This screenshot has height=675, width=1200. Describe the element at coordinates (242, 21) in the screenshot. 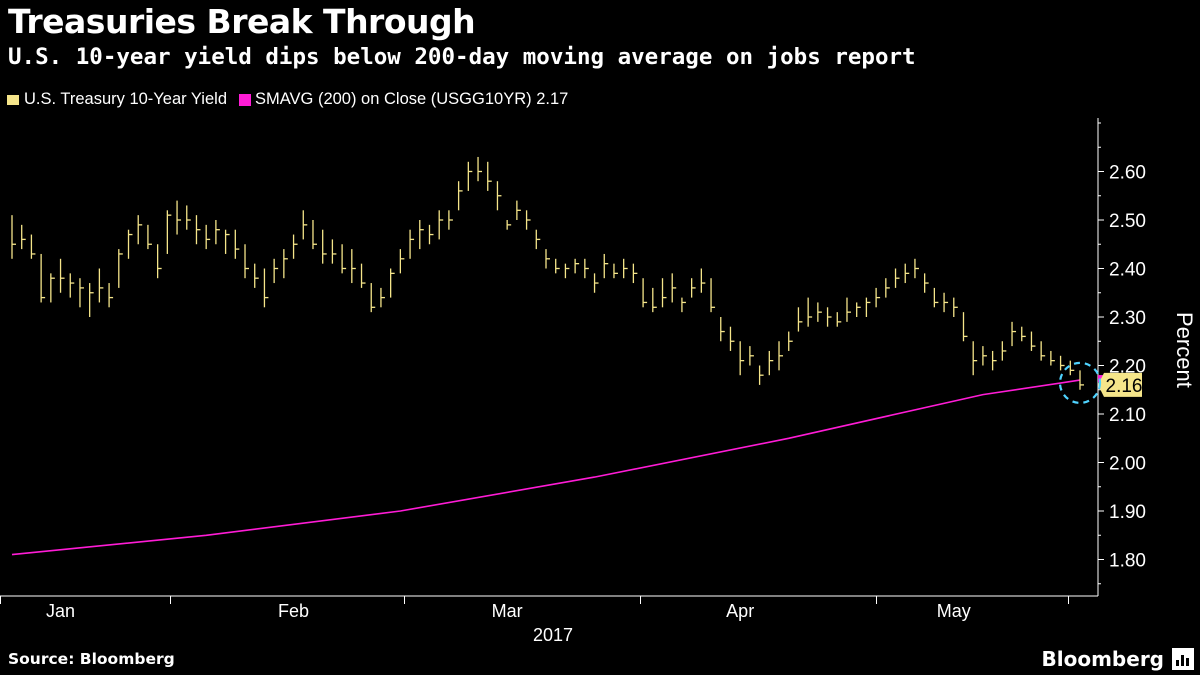

I see `chart-title: Treasuries Break Through` at that location.